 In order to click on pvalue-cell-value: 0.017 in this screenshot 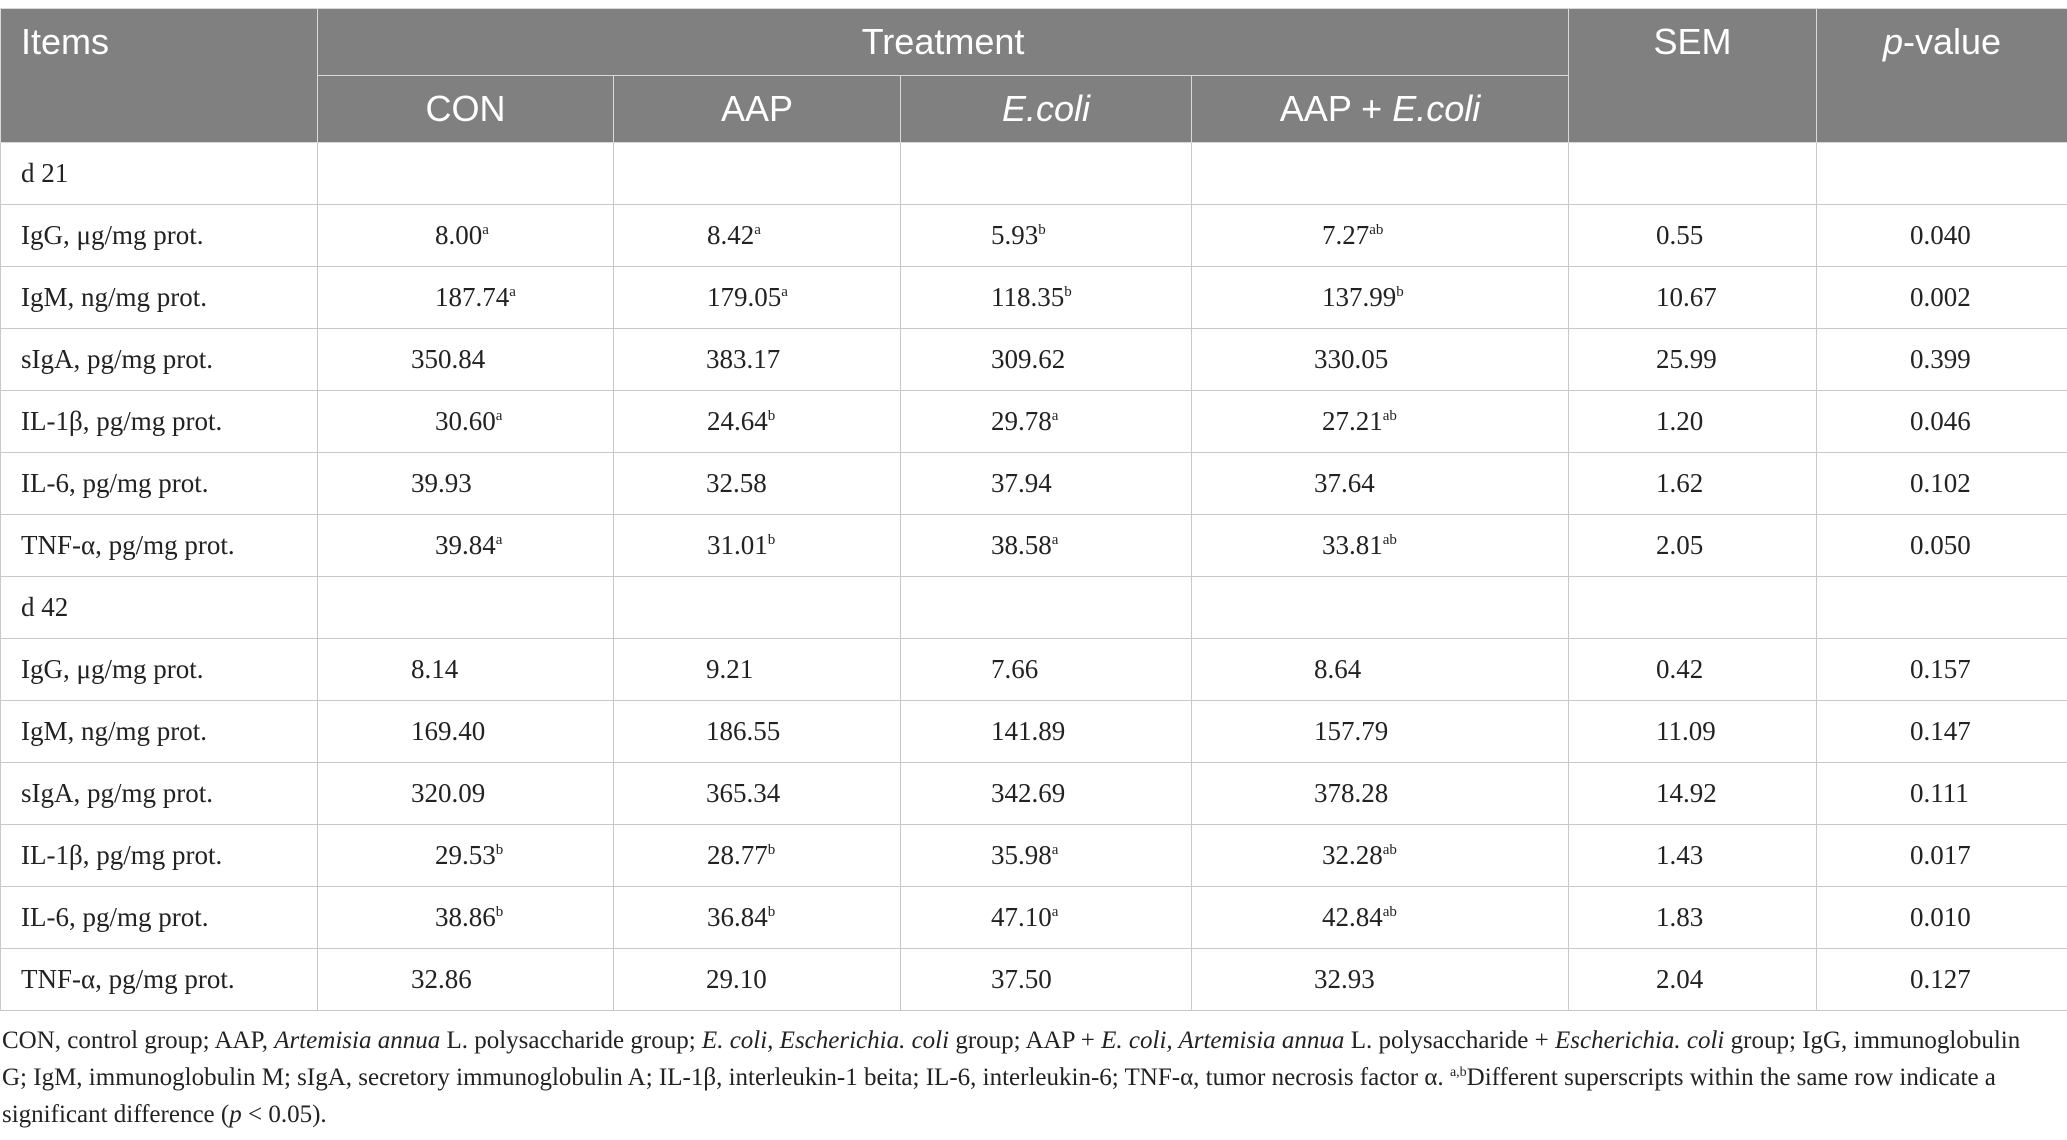, I will do `click(1940, 855)`.